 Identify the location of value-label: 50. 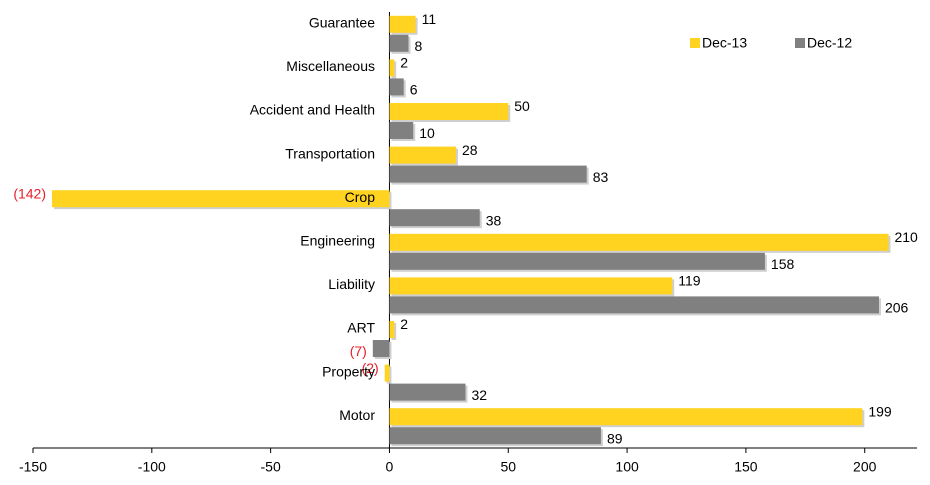
(522, 106).